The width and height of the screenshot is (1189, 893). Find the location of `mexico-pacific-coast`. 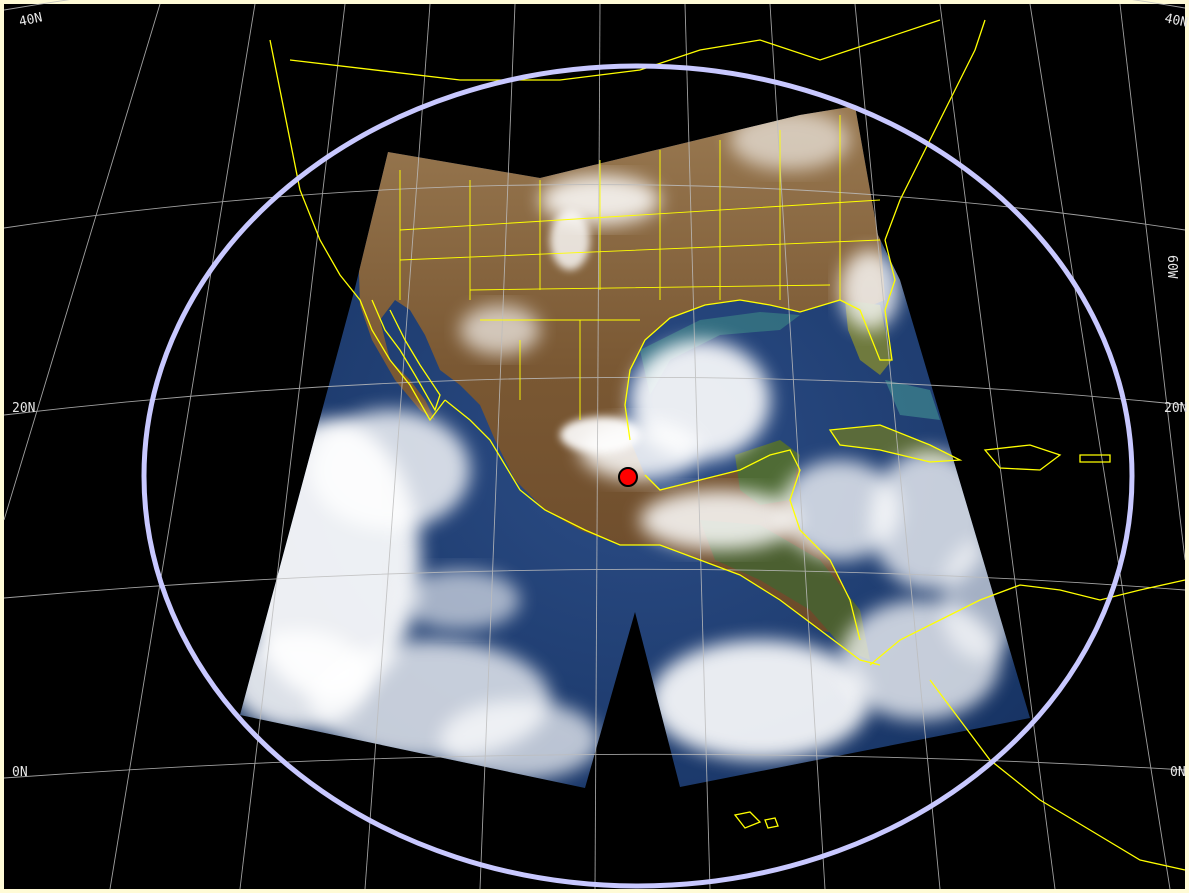

mexico-pacific-coast is located at coordinates (662, 532).